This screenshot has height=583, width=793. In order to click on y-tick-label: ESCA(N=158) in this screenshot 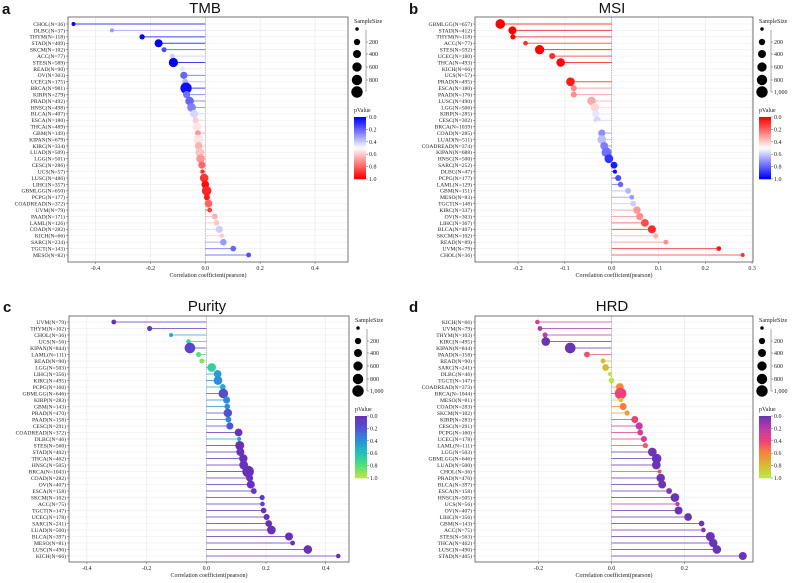, I will do `click(49, 491)`.